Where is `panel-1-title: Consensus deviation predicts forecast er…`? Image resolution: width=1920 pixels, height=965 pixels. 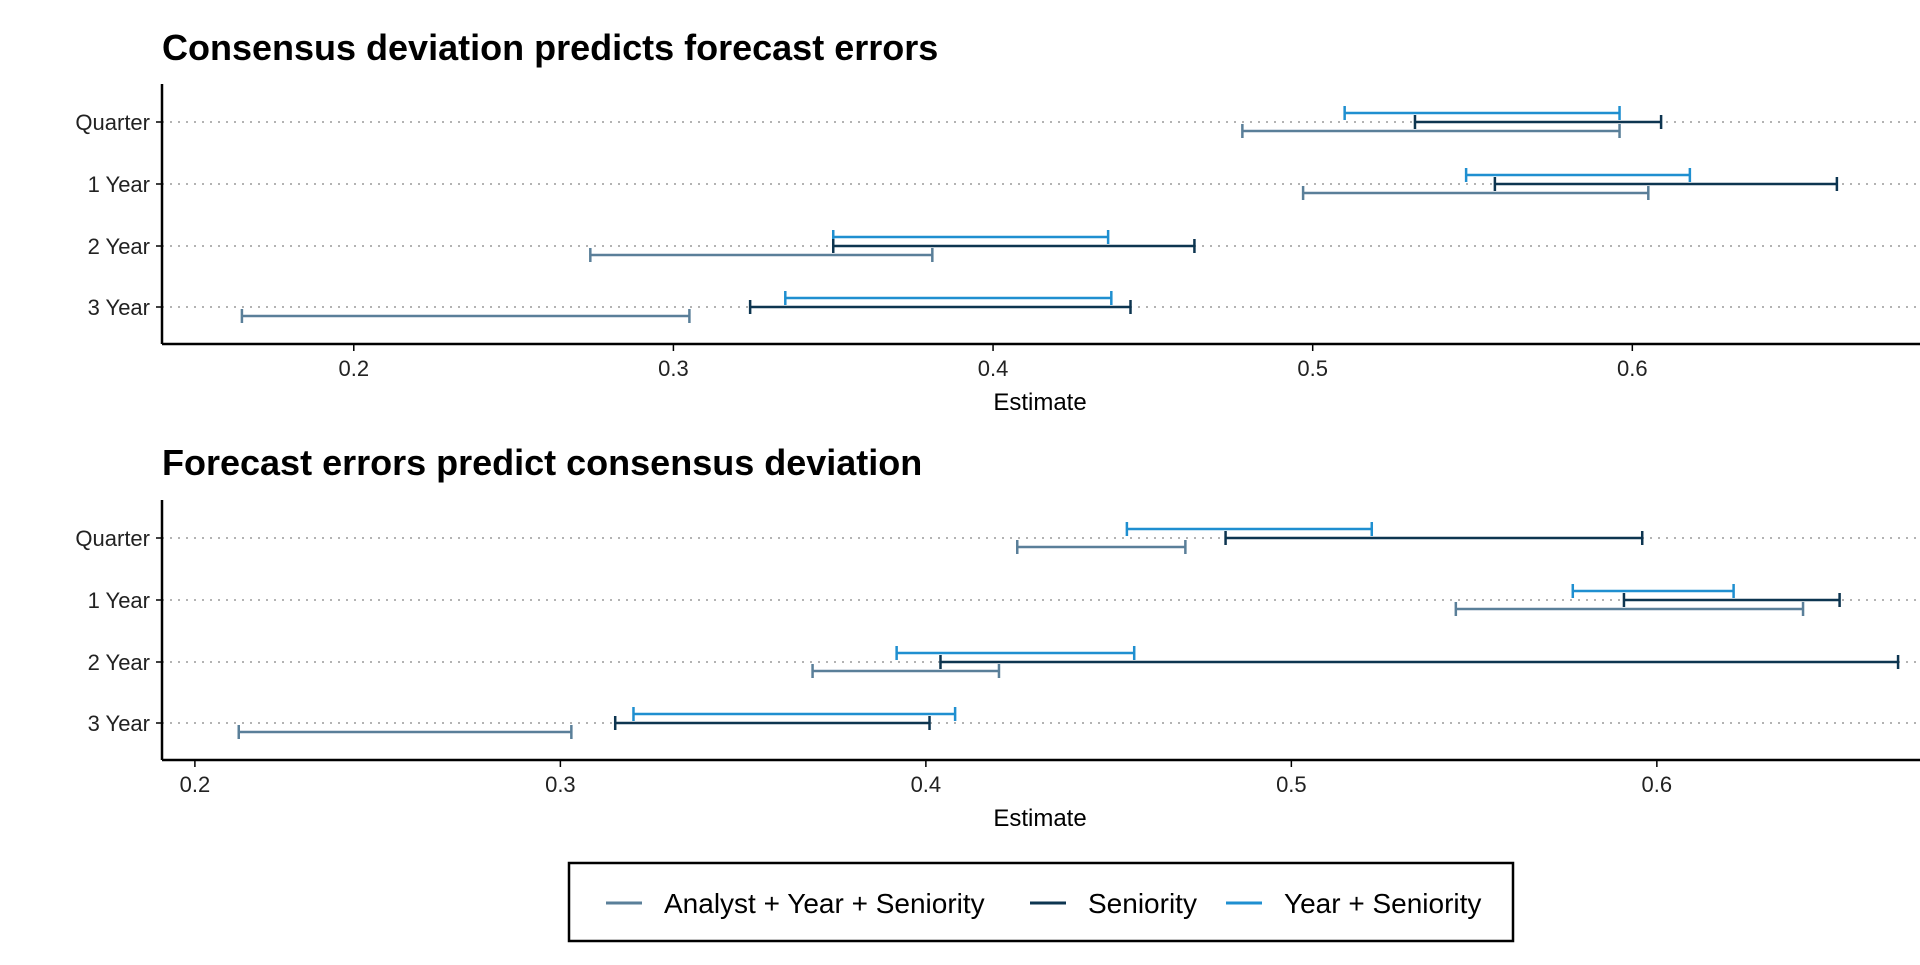 panel-1-title: Consensus deviation predicts forecast er… is located at coordinates (550, 47).